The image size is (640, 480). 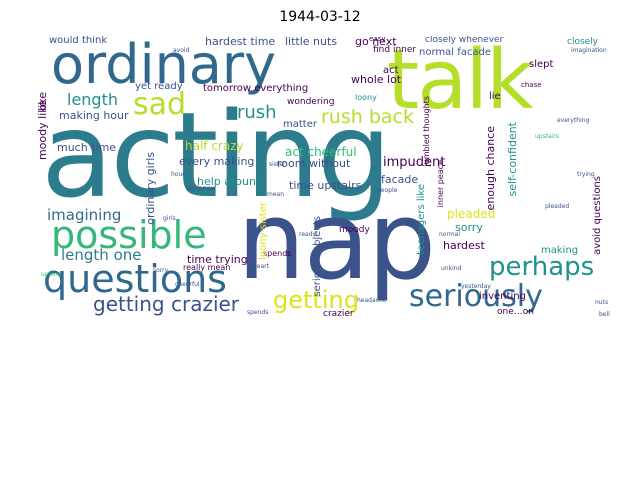 What do you see at coordinates (78, 41) in the screenshot?
I see `word-cloud-word: would think` at bounding box center [78, 41].